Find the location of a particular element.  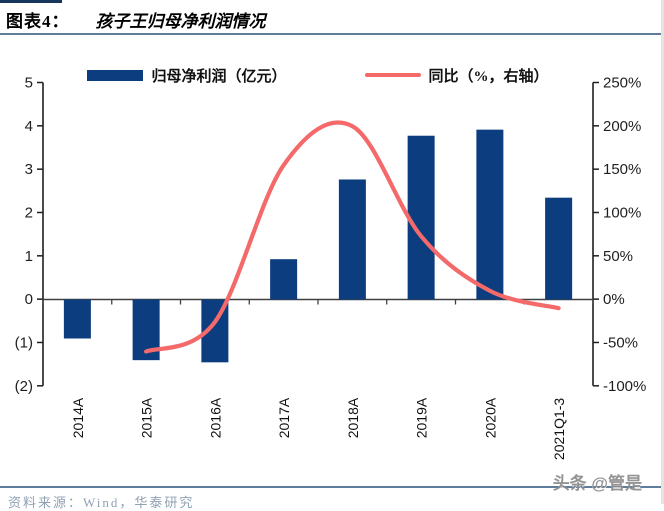

header-divider-line is located at coordinates (332, 34).